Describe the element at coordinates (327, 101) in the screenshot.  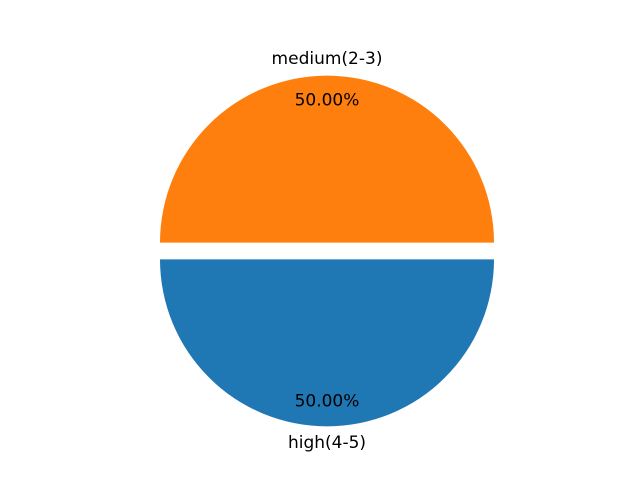
I see `slice-percent-label-0: 50.00%` at that location.